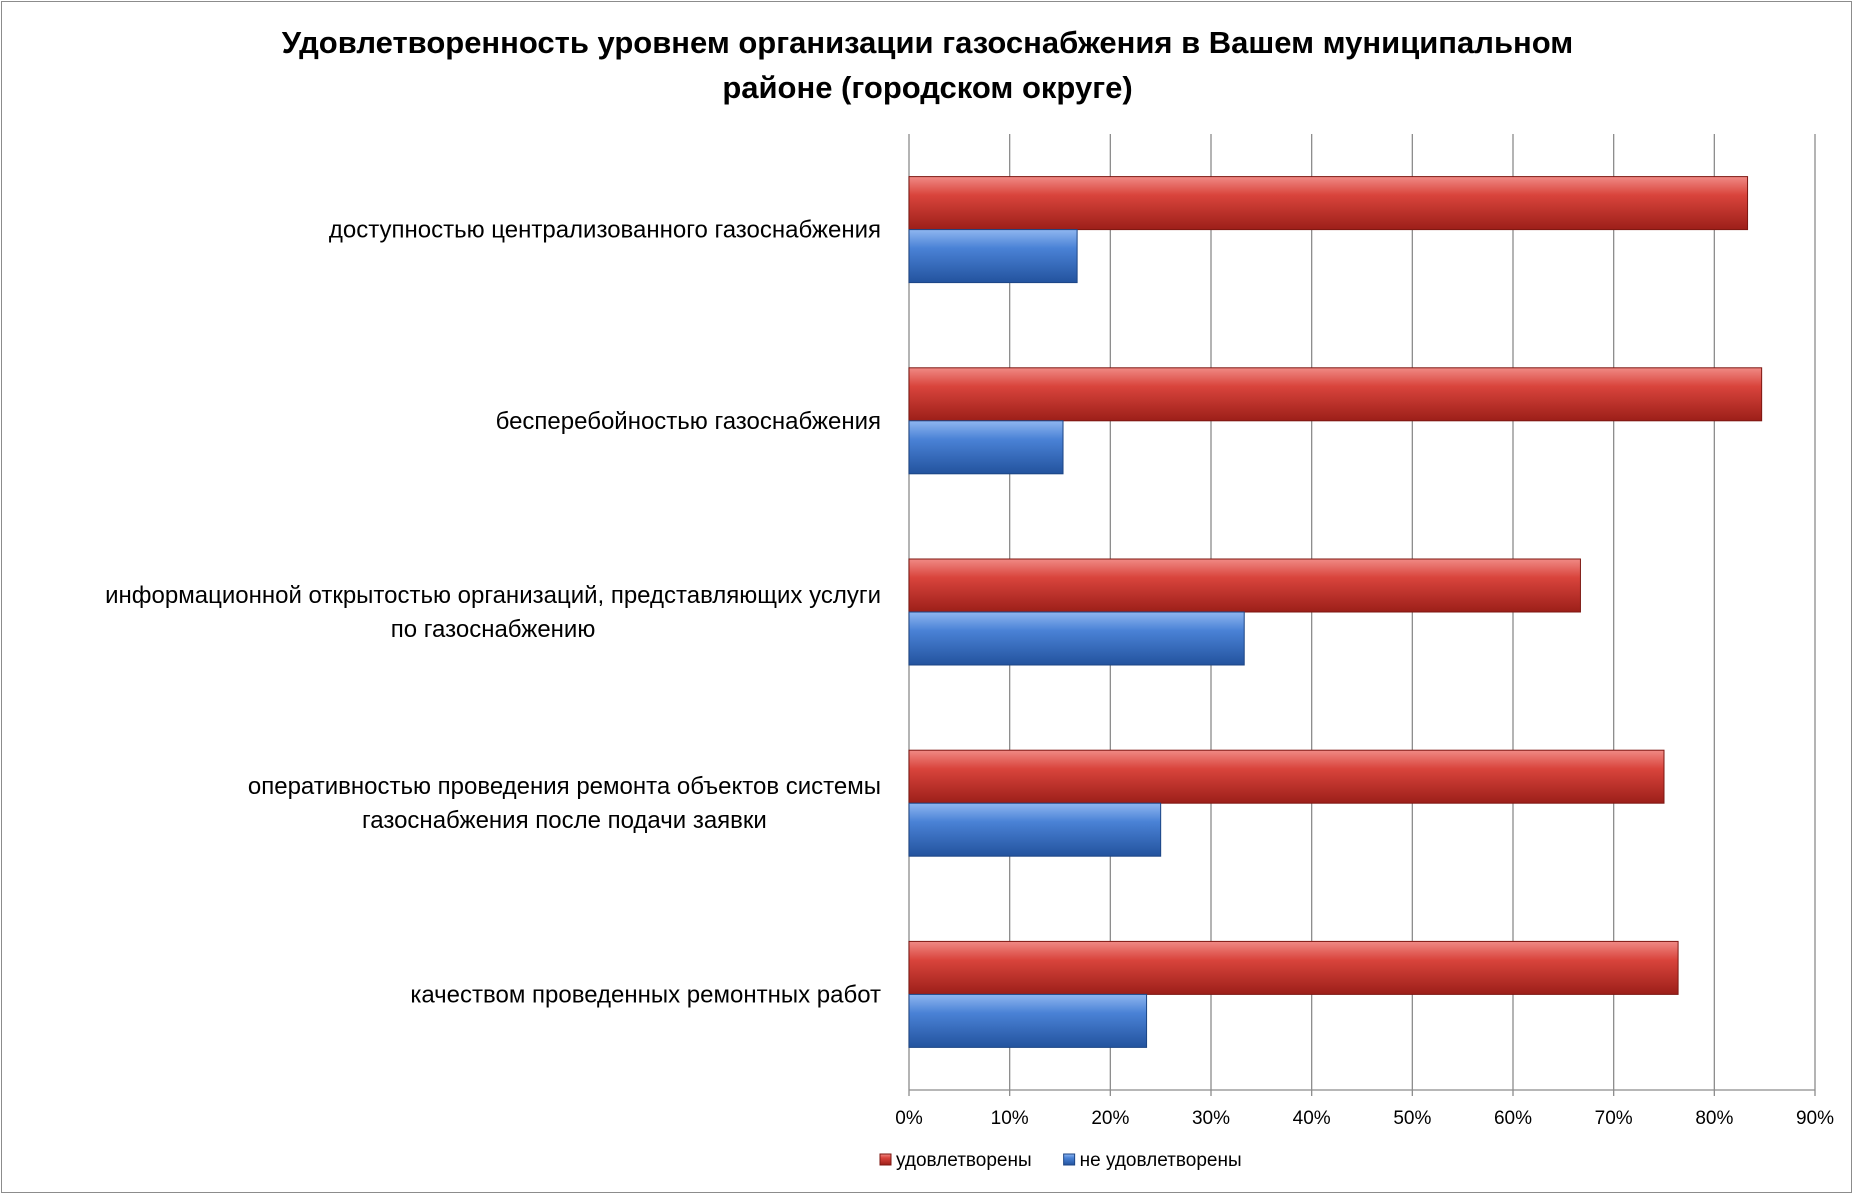  Describe the element at coordinates (909, 1118) in the screenshot. I see `x-tick-label: 0%` at that location.